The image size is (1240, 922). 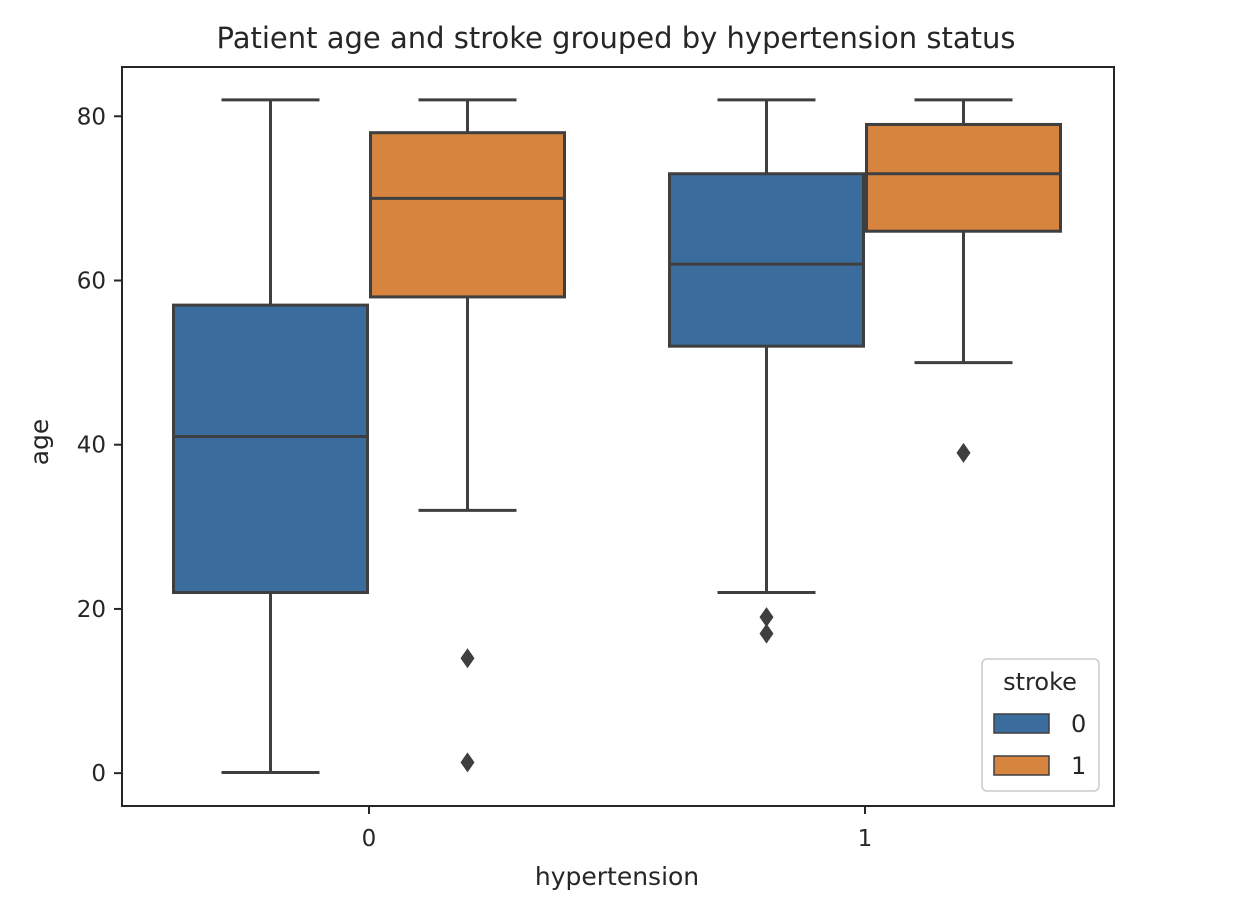 I want to click on legend-label-0: 0, so click(x=1078, y=724).